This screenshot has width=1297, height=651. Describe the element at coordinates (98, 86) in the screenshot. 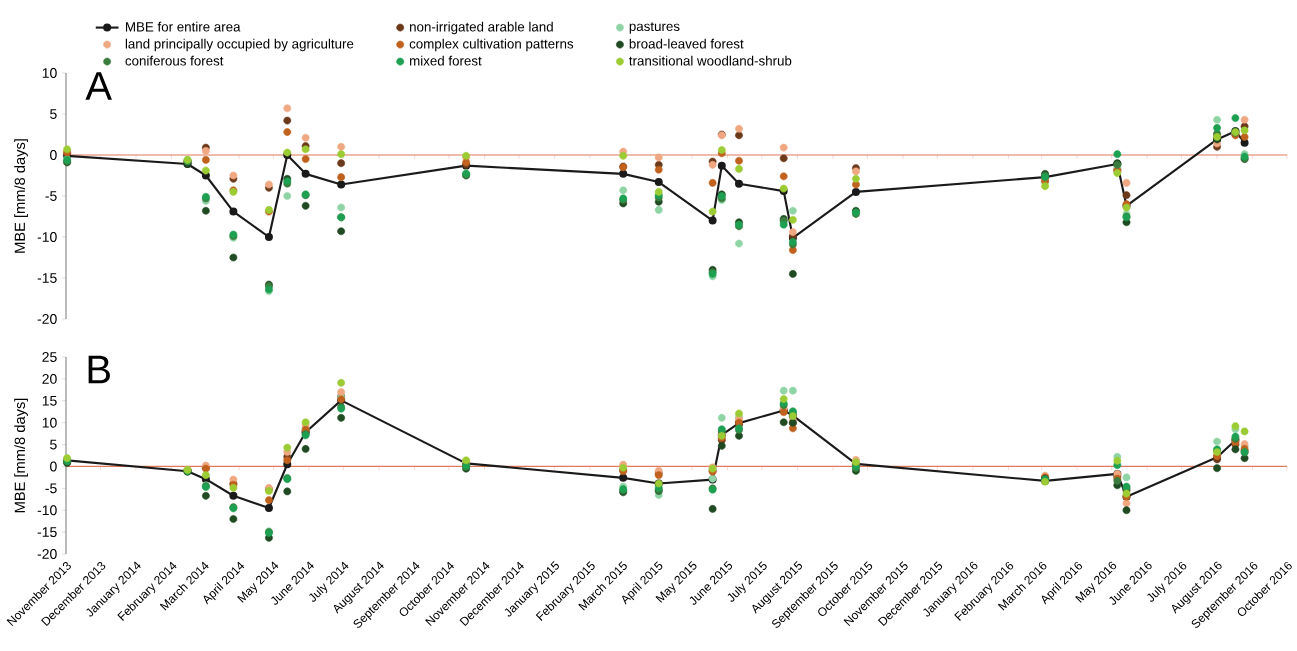

I see `chart-title: A` at that location.